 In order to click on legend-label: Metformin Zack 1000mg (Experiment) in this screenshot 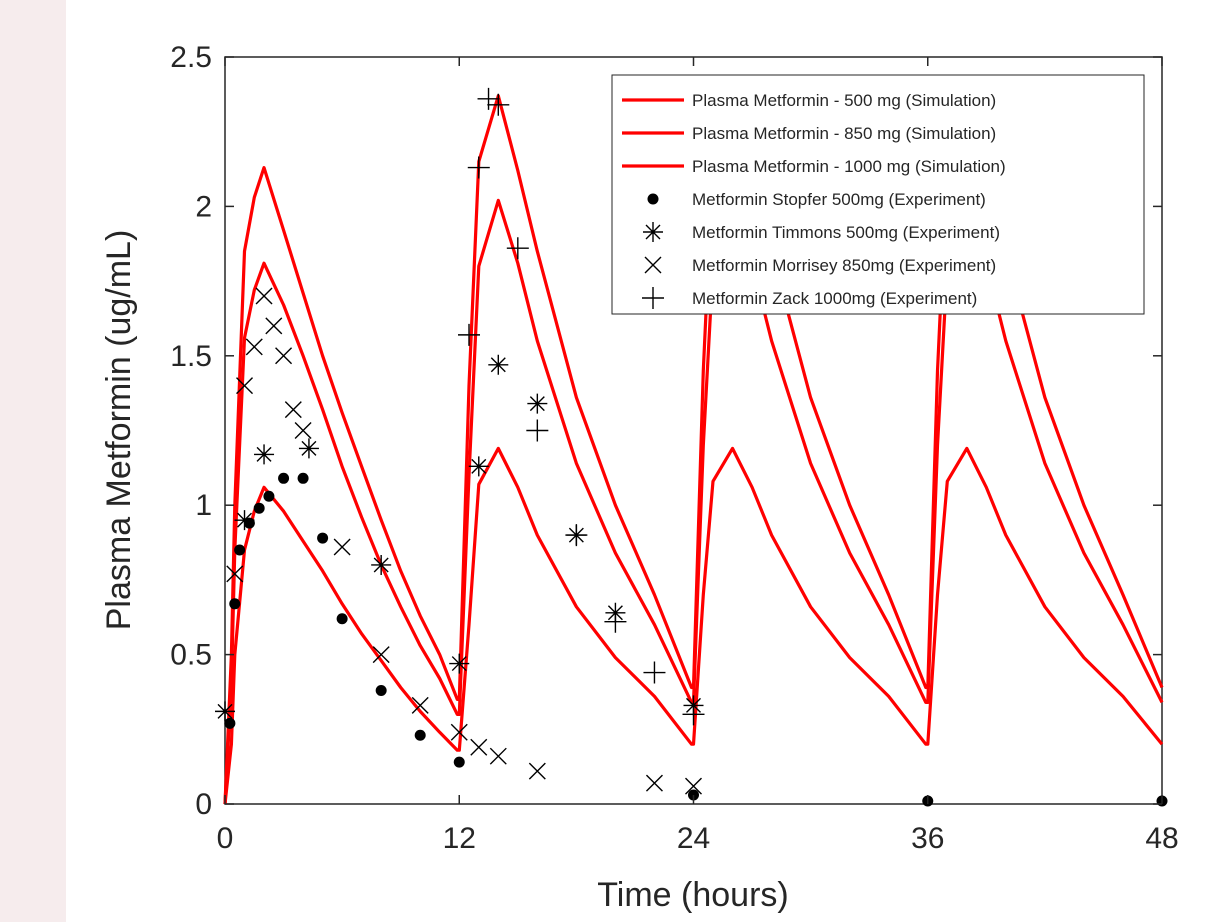, I will do `click(834, 298)`.